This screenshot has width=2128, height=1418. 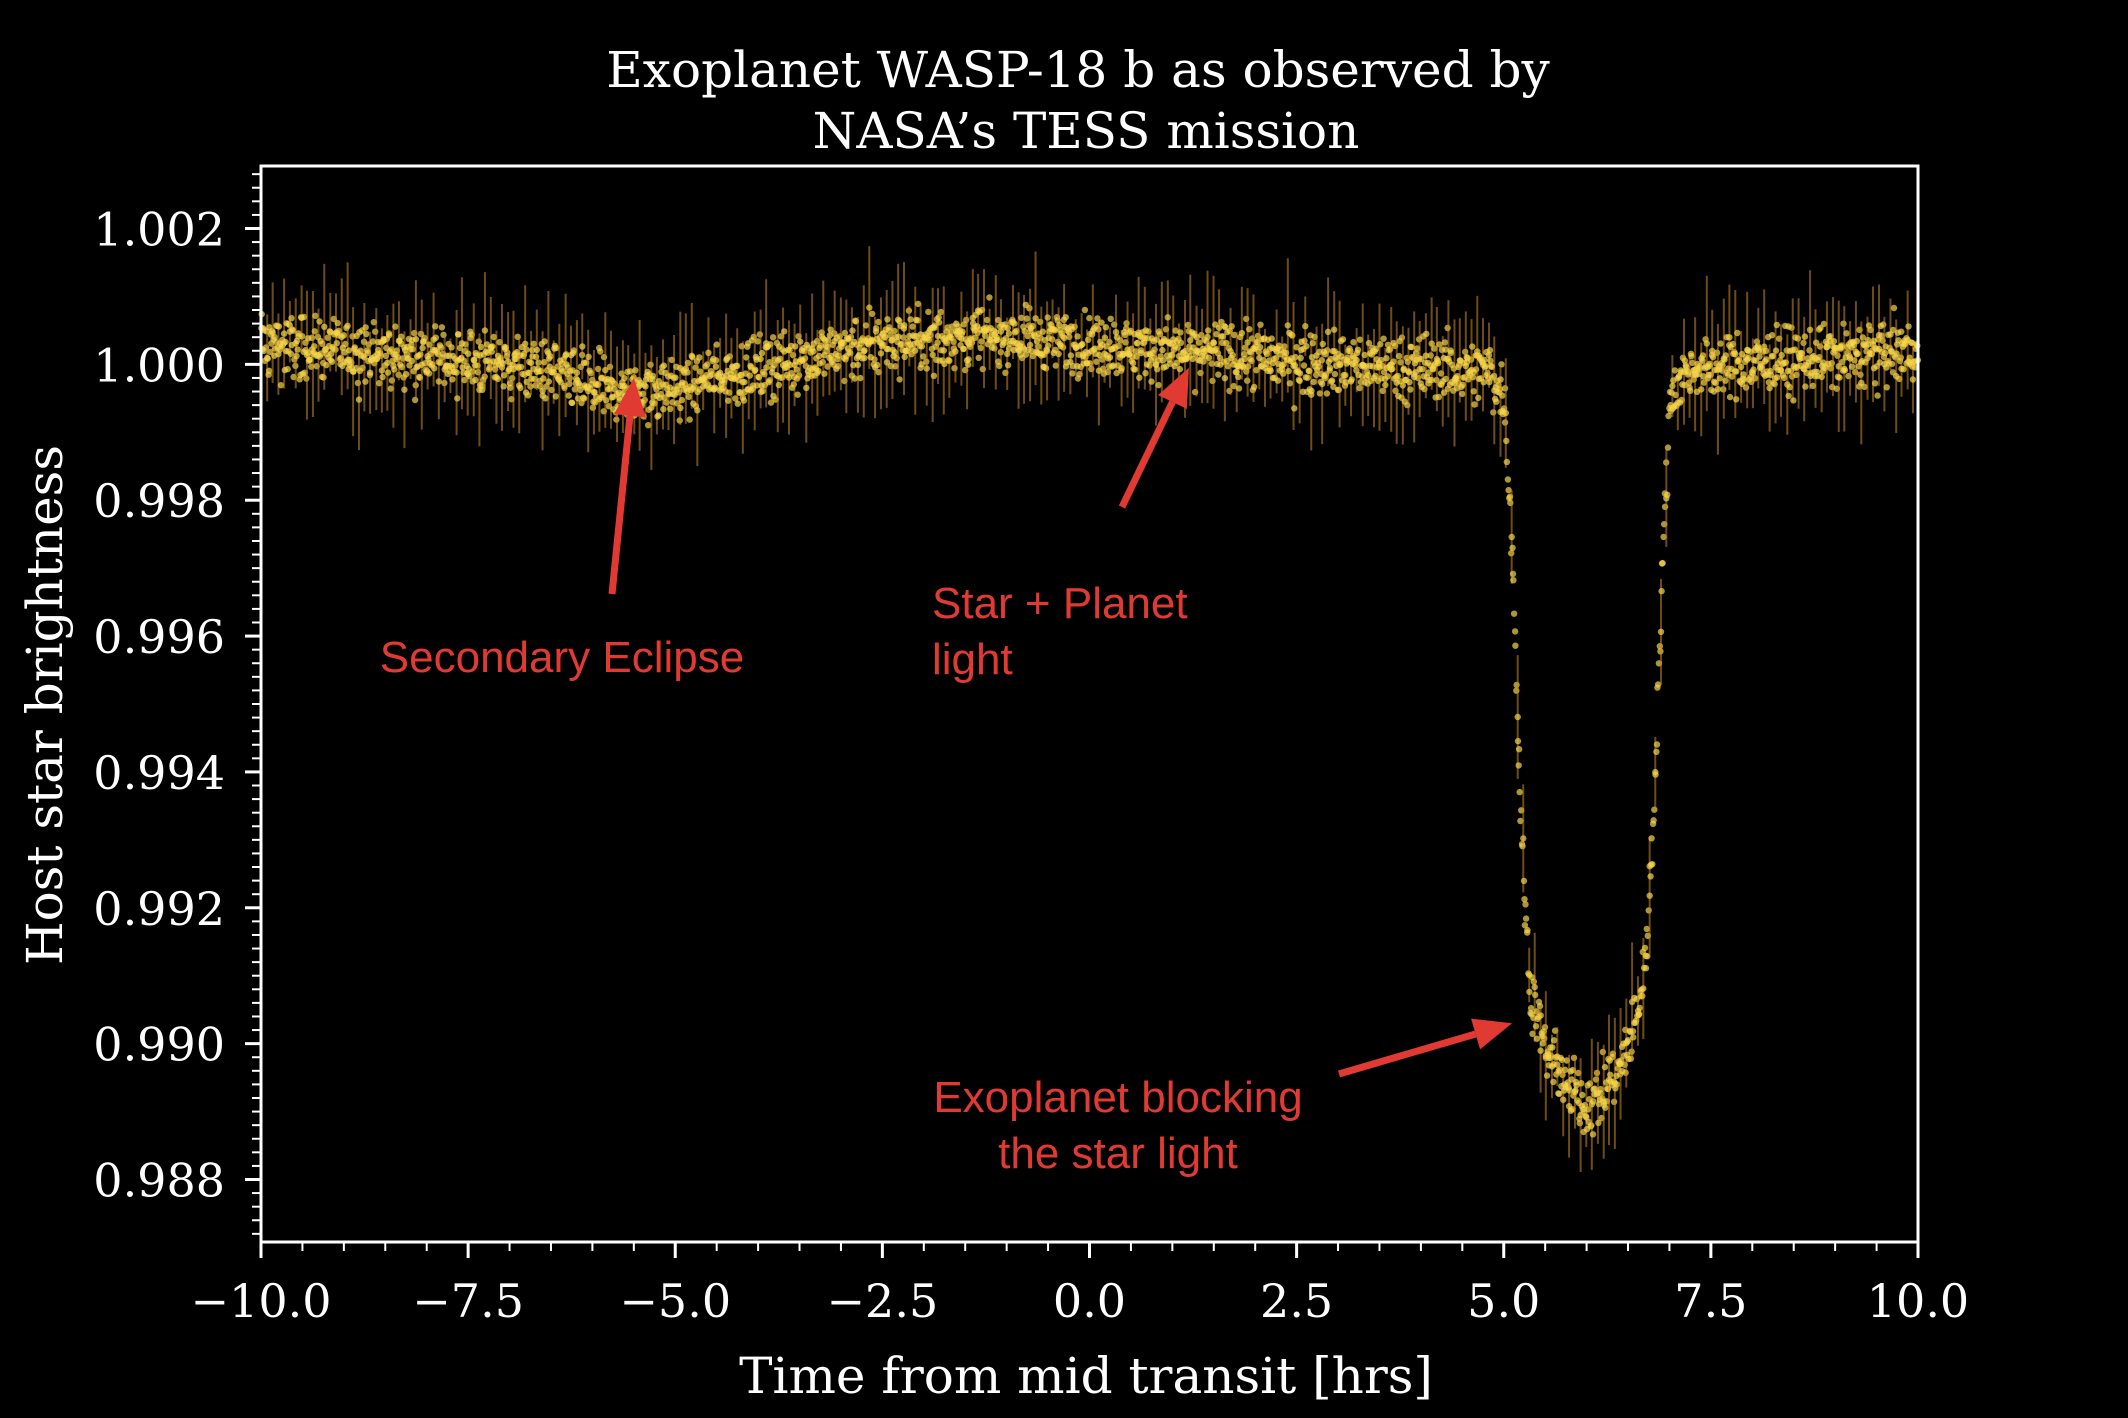 I want to click on y-tick-label: 0.988, so click(x=159, y=1181).